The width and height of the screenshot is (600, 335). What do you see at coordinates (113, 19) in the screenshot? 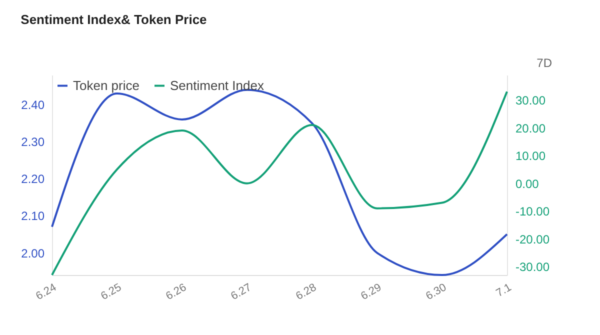
I see `chart-title: Sentiment Index& Token Price` at bounding box center [113, 19].